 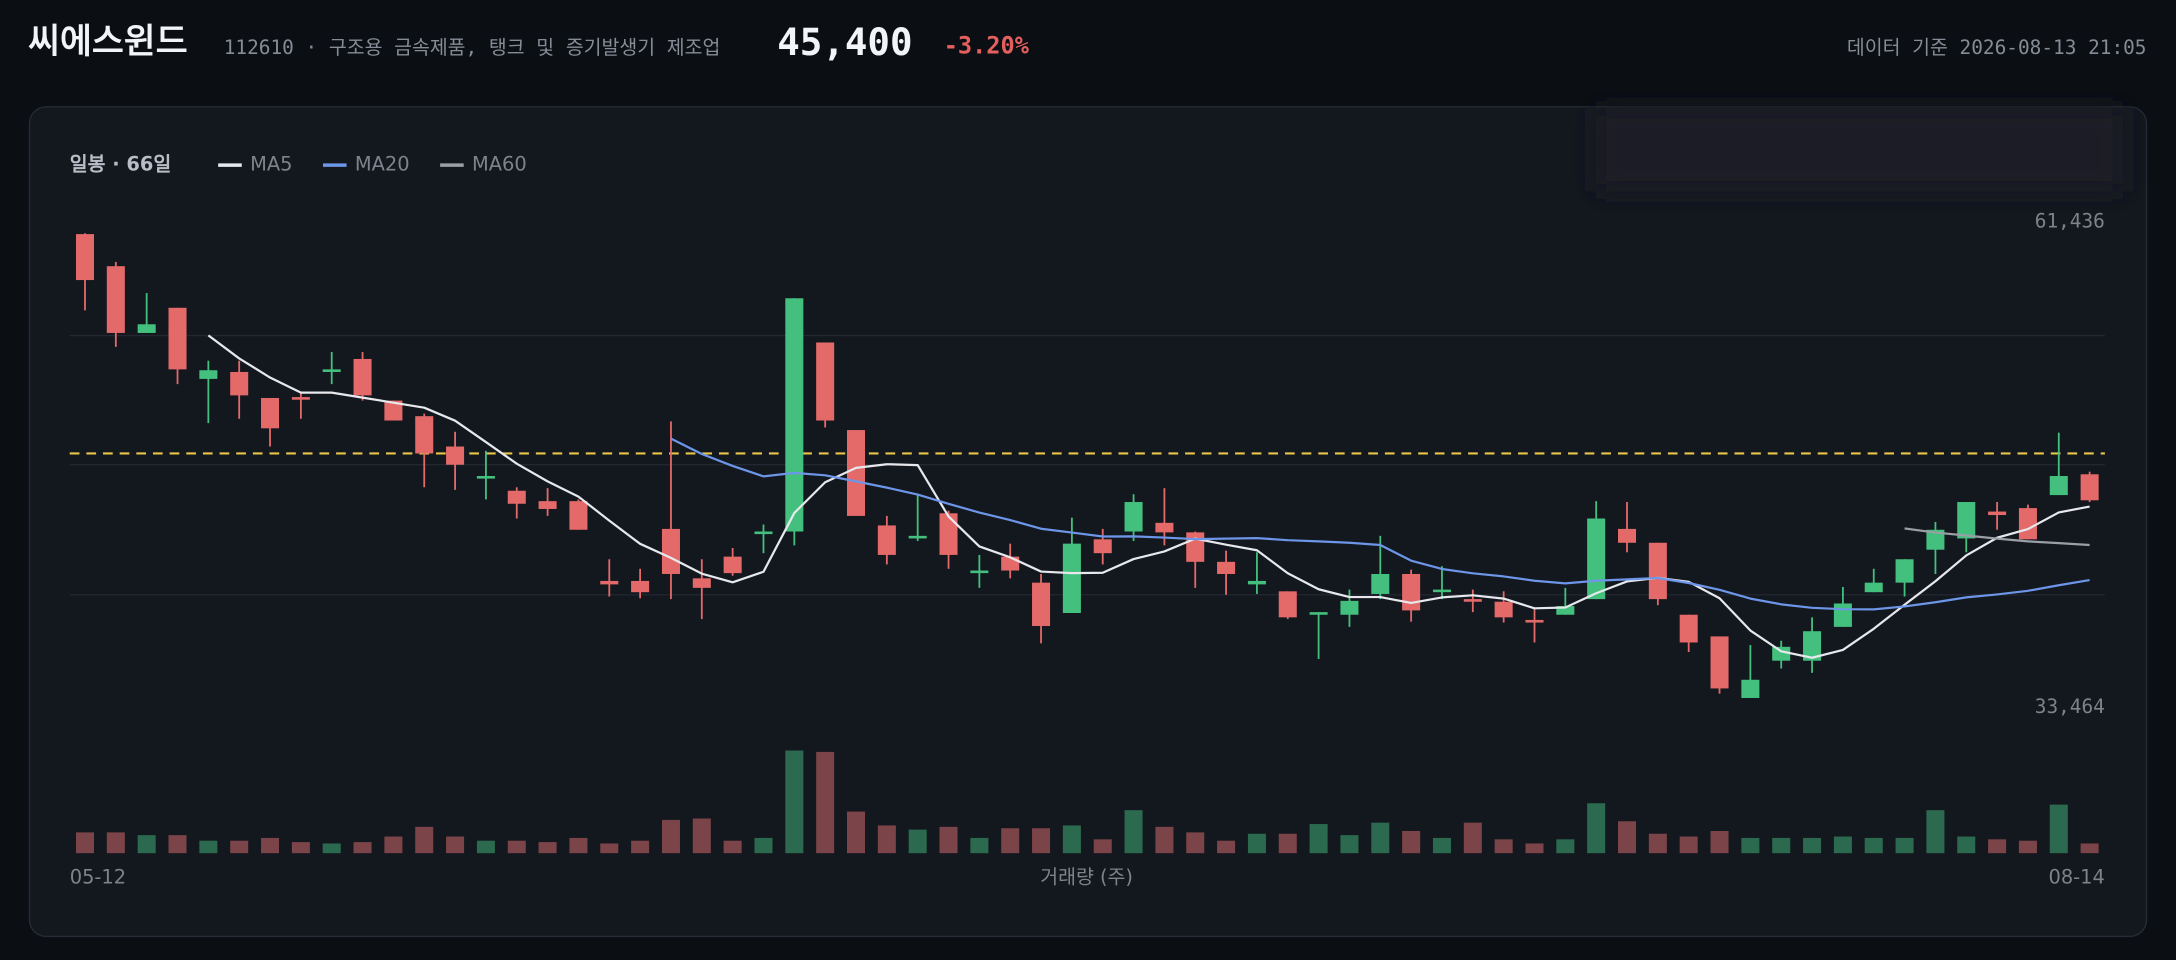 I want to click on y-tick-label: 61,436, so click(x=2070, y=221).